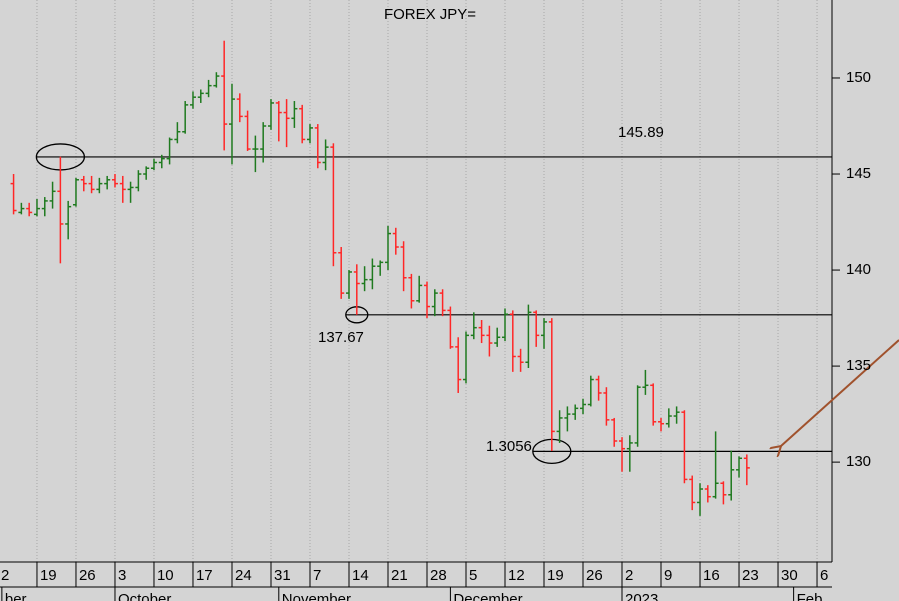 This screenshot has width=899, height=601. Describe the element at coordinates (858, 461) in the screenshot. I see `y-tick-label: 130` at that location.